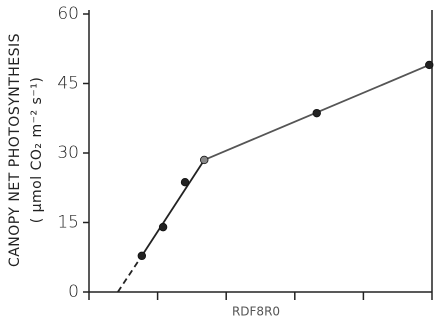 The width and height of the screenshot is (437, 320). Describe the element at coordinates (68, 14) in the screenshot. I see `y-tick-label: 60` at that location.